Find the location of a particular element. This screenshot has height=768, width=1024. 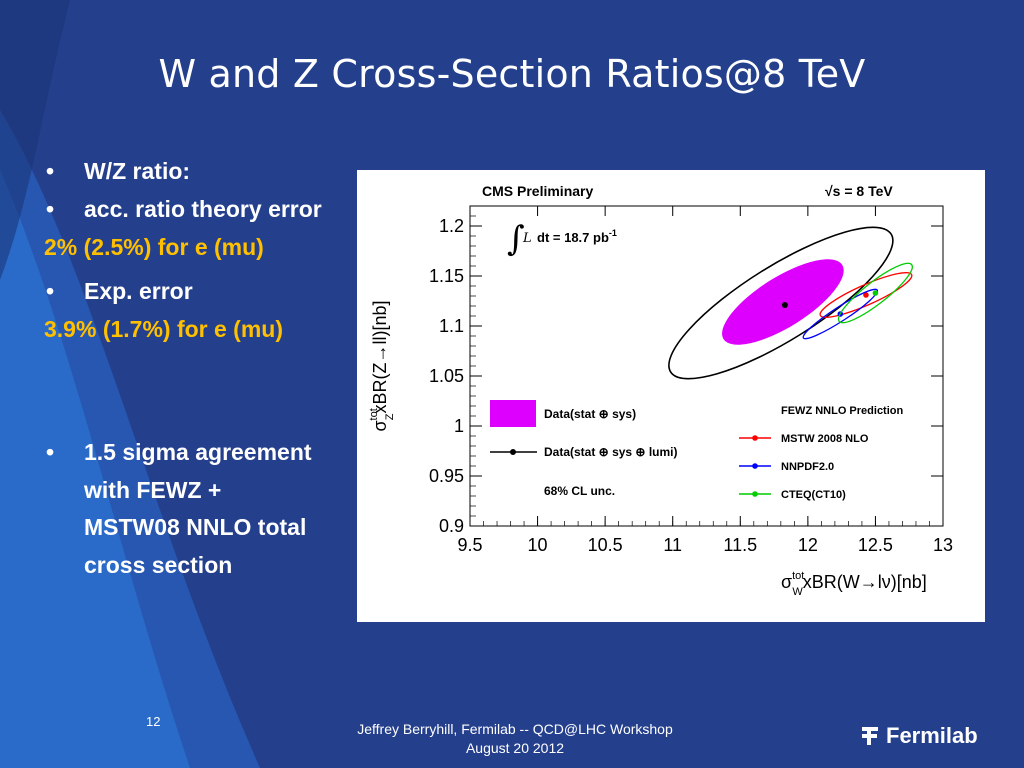

prediction-legend: MSTW 2008 NLO NNPDF2.0 CTEQ(CT10) is located at coordinates (804, 467).